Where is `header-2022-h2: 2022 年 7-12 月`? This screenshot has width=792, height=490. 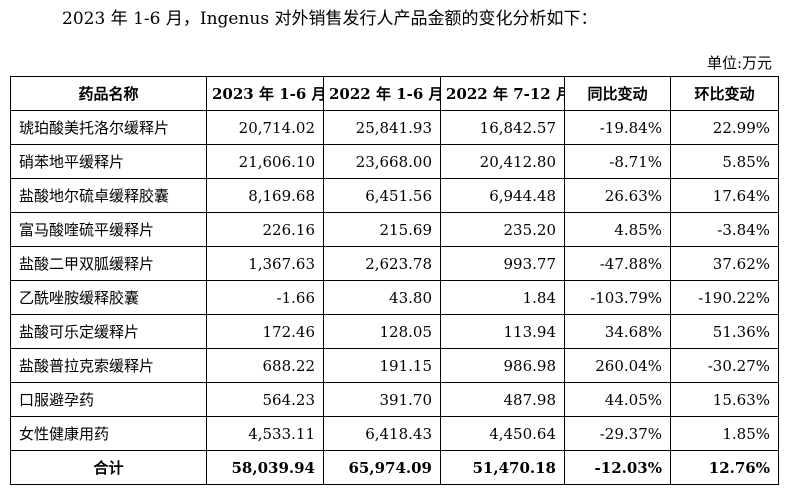
header-2022-h2: 2022 年 7-12 月 is located at coordinates (502, 93).